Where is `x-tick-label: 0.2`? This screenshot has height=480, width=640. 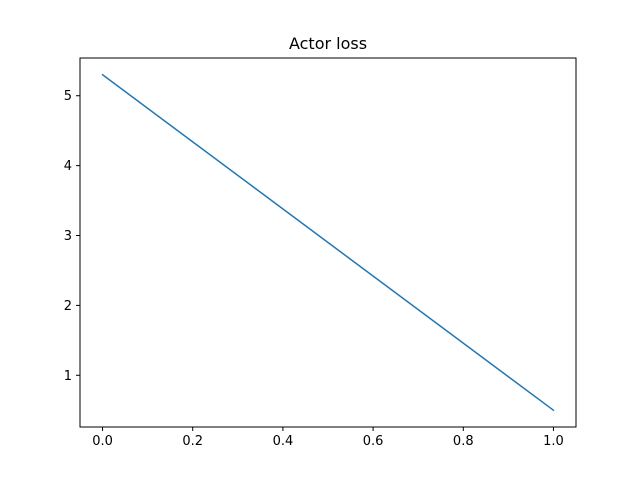 x-tick-label: 0.2 is located at coordinates (192, 441).